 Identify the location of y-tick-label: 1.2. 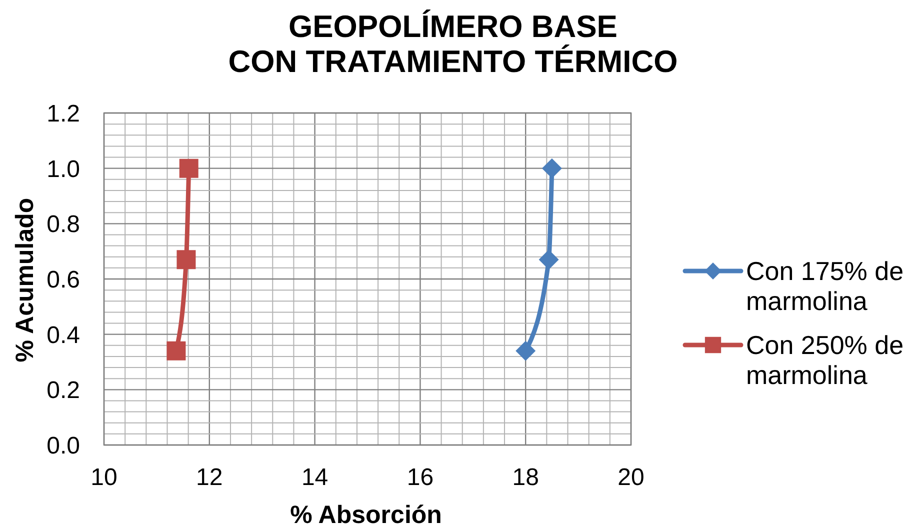
(63, 114).